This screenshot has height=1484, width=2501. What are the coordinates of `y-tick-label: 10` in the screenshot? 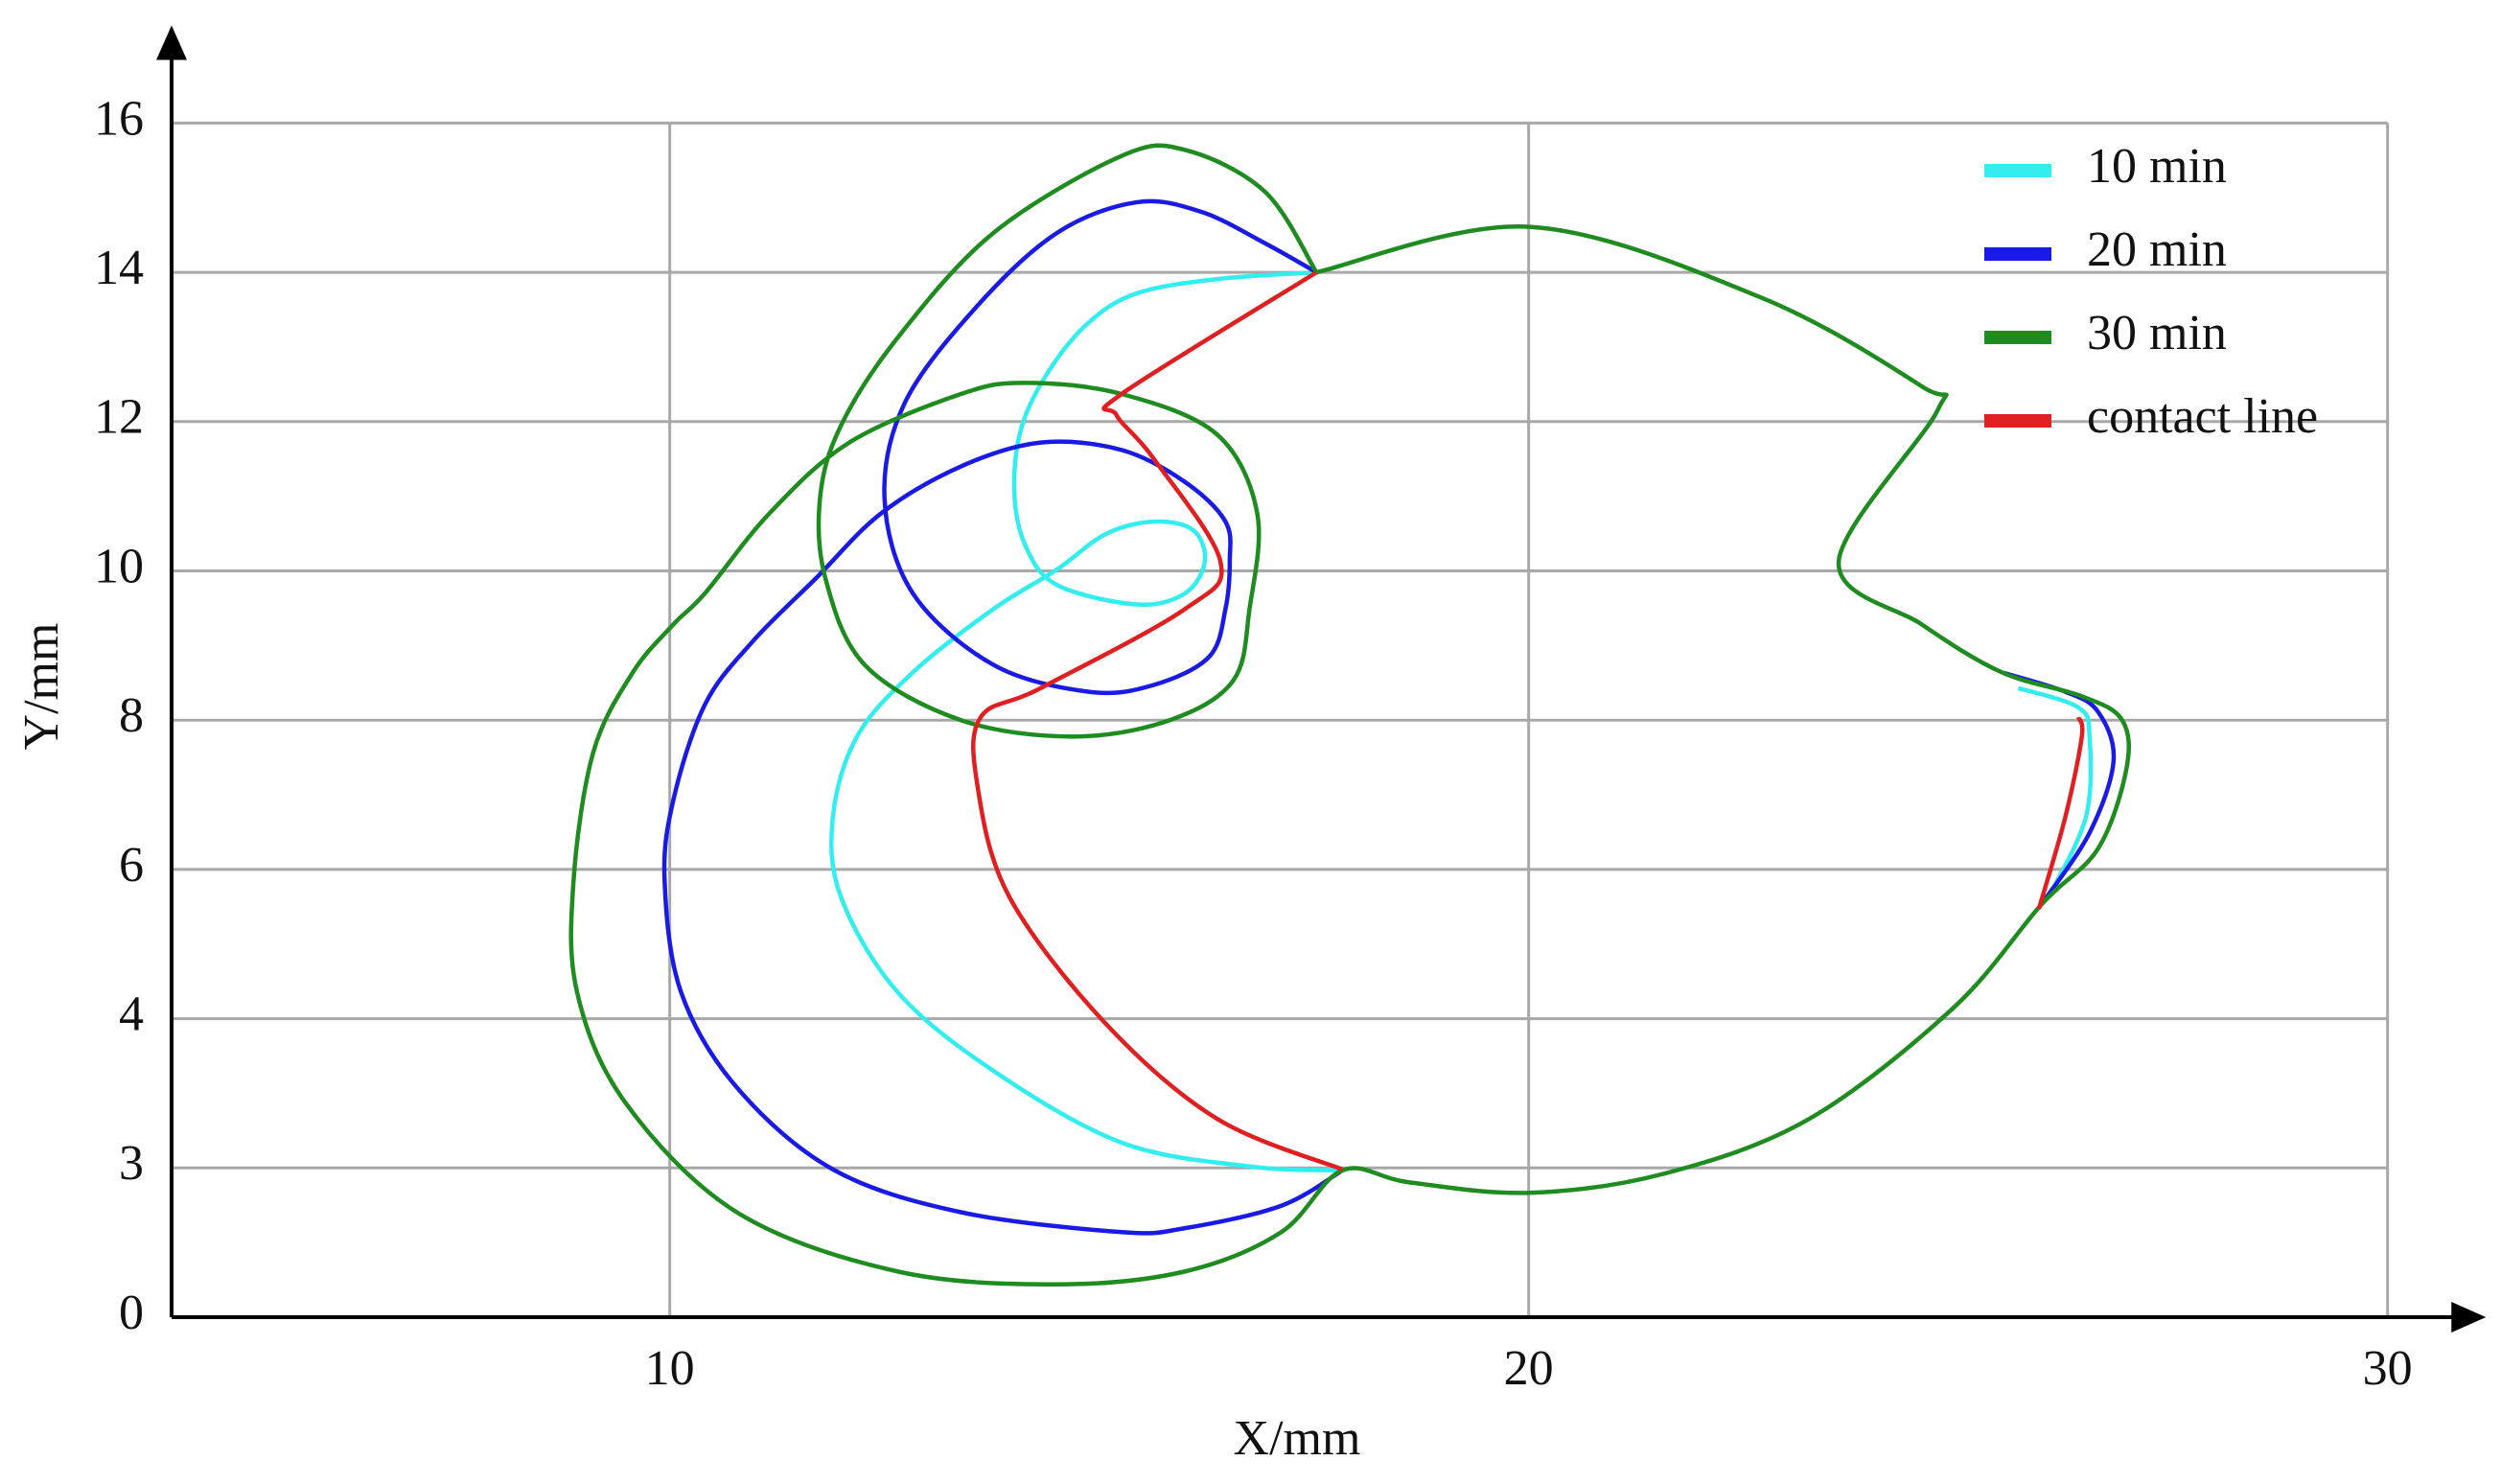 It's located at (119, 566).